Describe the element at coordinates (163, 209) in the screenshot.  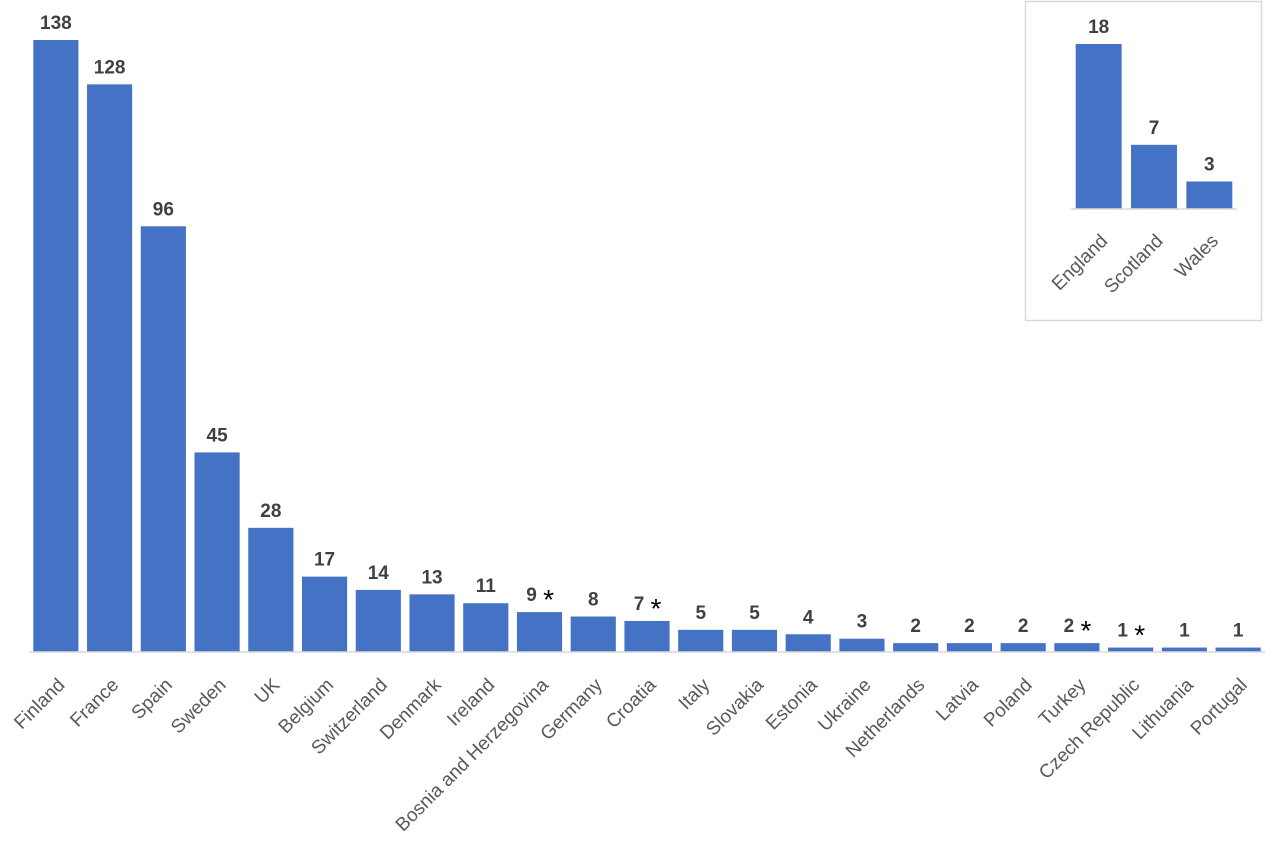
I see `data-label-spain: 96` at that location.